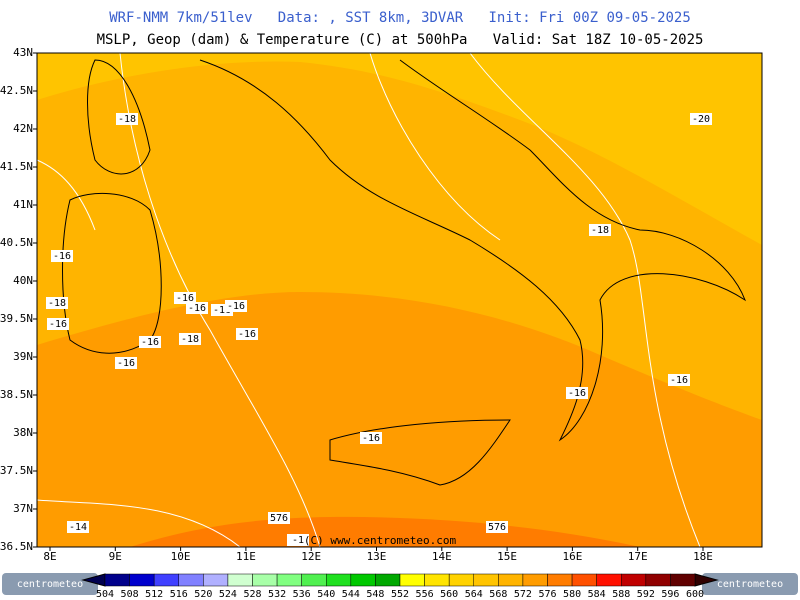 Image resolution: width=800 pixels, height=600 pixels. I want to click on colorbar-label: 568, so click(498, 594).